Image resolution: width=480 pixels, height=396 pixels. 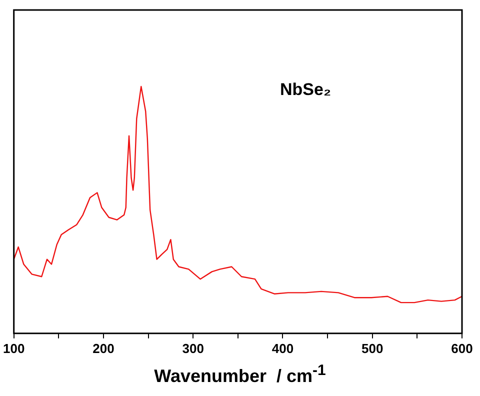 I want to click on x-tick-label: 600, so click(x=462, y=348).